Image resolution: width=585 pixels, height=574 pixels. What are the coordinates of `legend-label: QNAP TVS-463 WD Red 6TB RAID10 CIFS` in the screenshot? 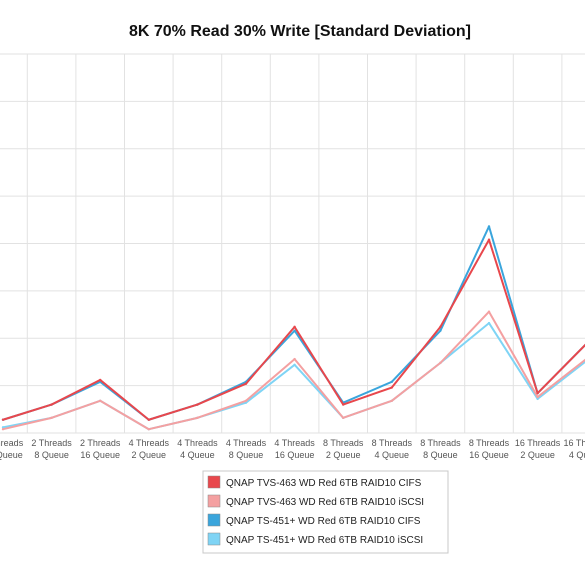 It's located at (324, 483).